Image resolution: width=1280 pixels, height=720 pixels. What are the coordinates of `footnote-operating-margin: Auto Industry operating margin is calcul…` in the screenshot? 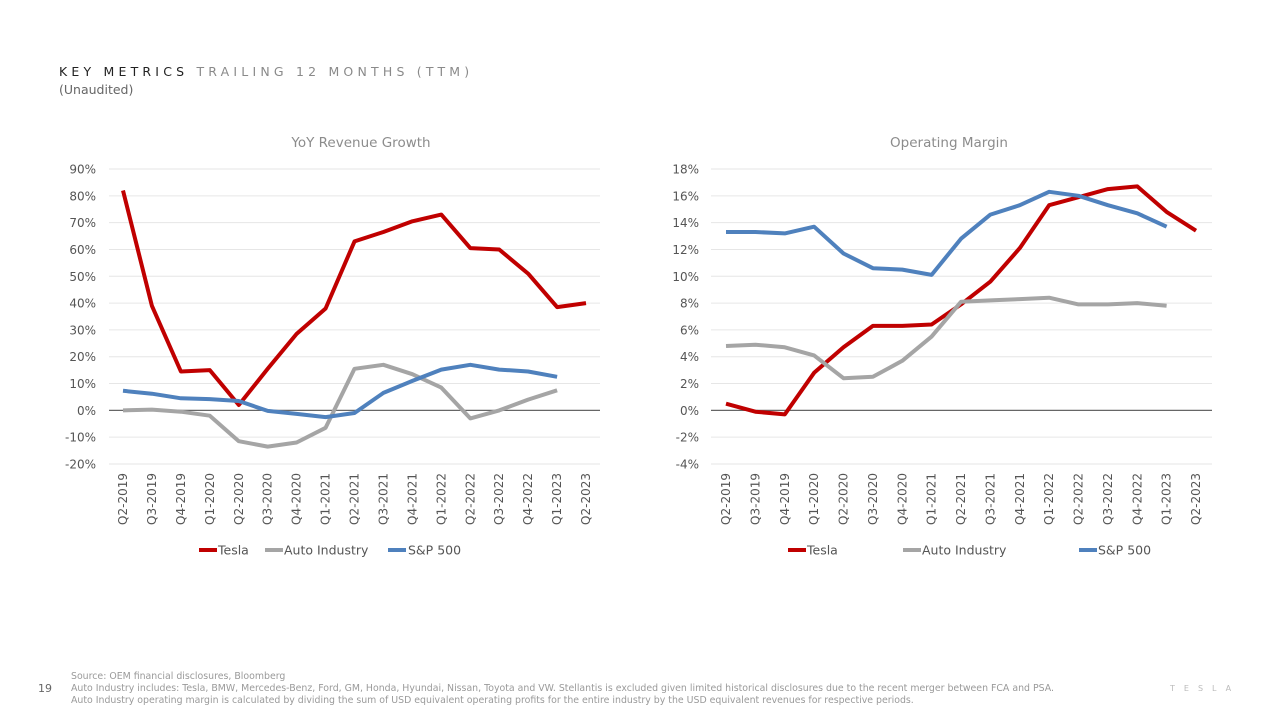 It's located at (492, 700).